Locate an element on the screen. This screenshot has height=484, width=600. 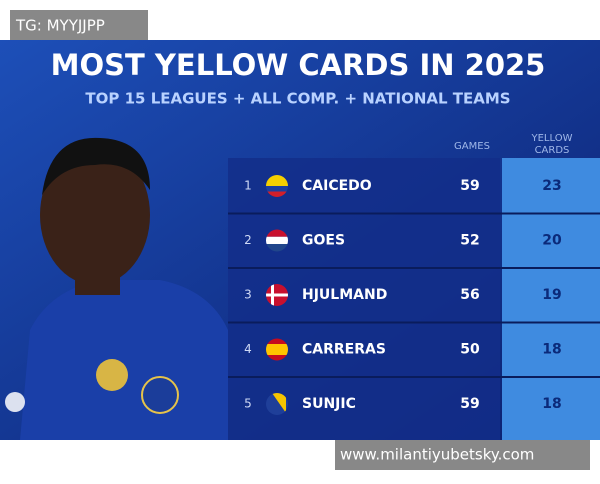
watermark: TG: MYYJJPP is located at coordinates (60, 26).